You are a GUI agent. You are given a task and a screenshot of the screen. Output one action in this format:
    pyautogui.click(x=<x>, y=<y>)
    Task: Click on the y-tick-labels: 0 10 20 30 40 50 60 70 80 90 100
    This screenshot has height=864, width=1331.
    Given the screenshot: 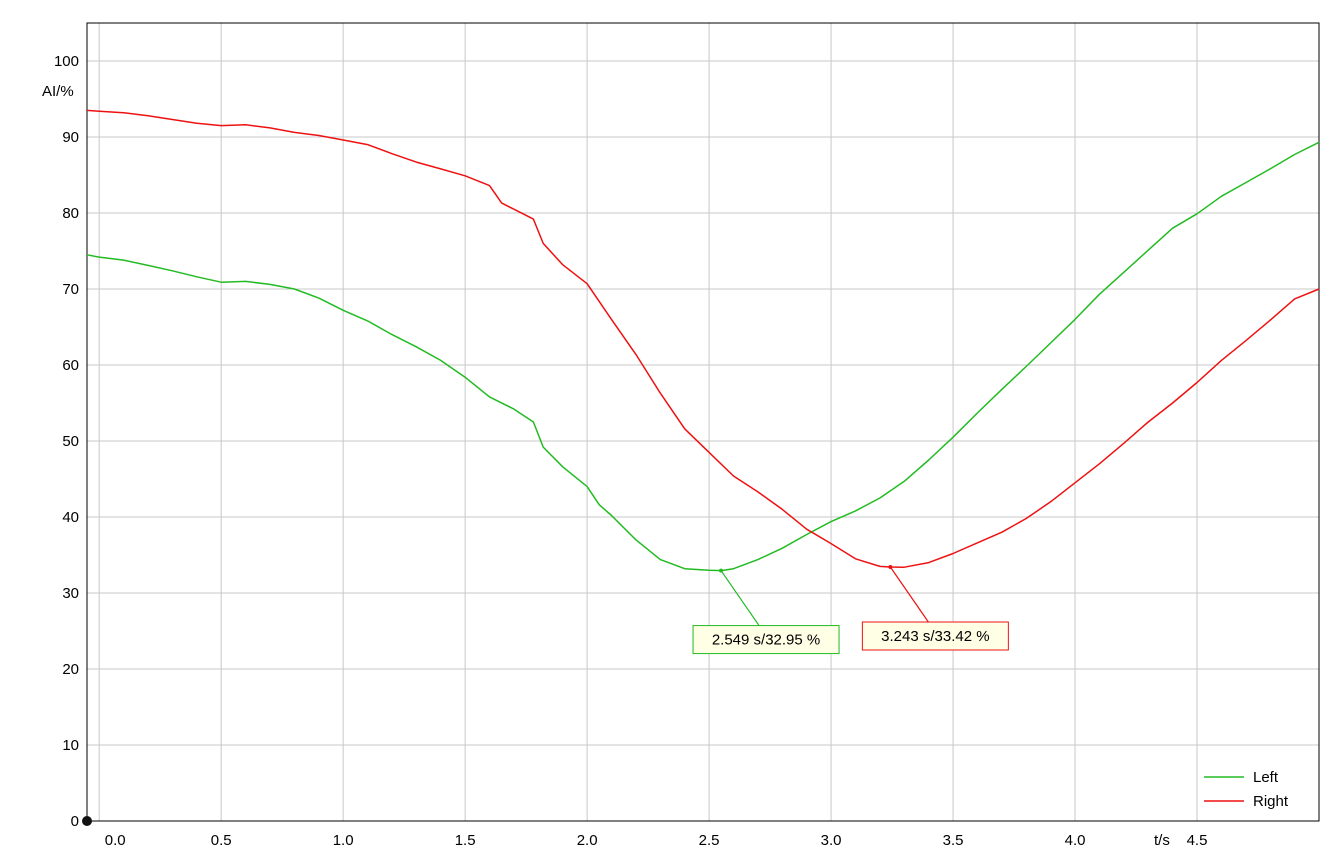 What is the action you would take?
    pyautogui.click(x=66, y=441)
    